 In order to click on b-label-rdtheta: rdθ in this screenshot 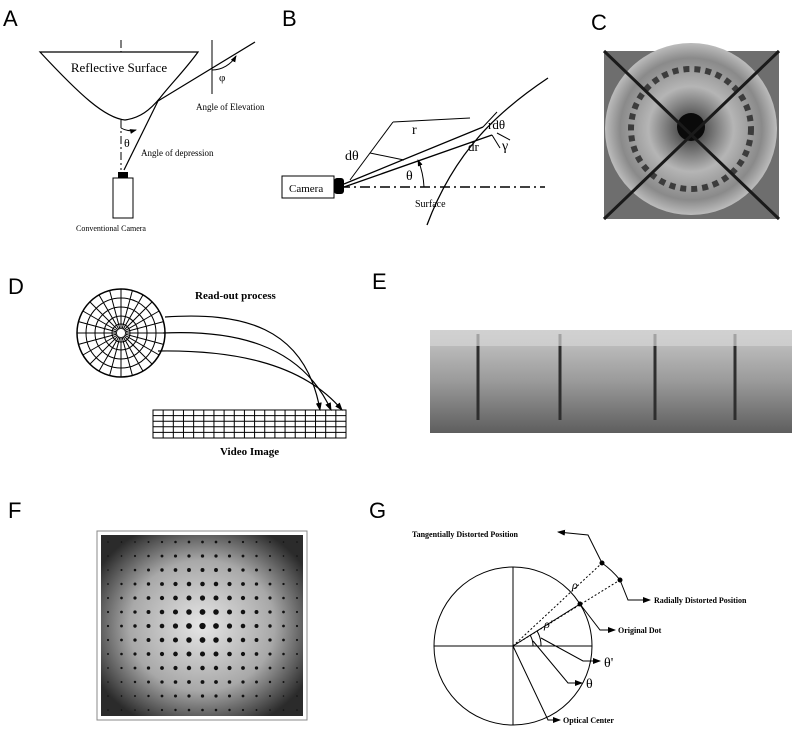, I will do `click(496, 124)`.